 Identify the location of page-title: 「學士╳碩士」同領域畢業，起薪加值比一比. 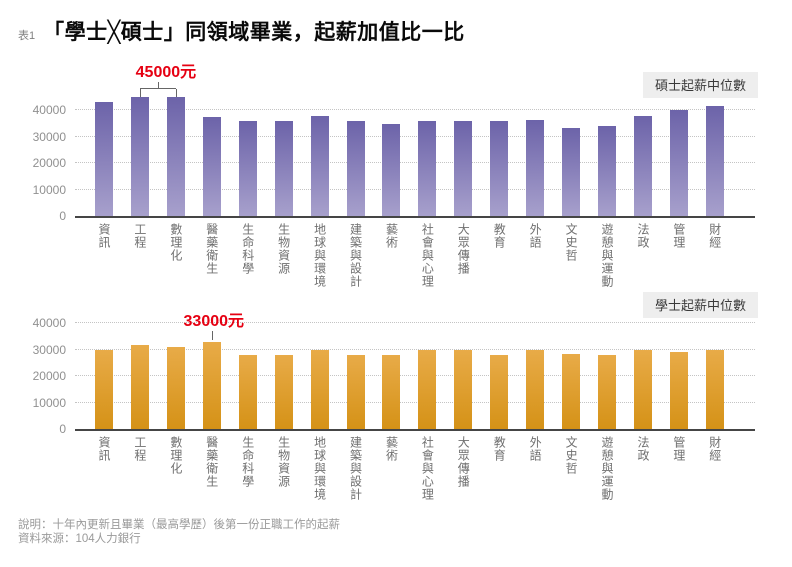
(254, 32).